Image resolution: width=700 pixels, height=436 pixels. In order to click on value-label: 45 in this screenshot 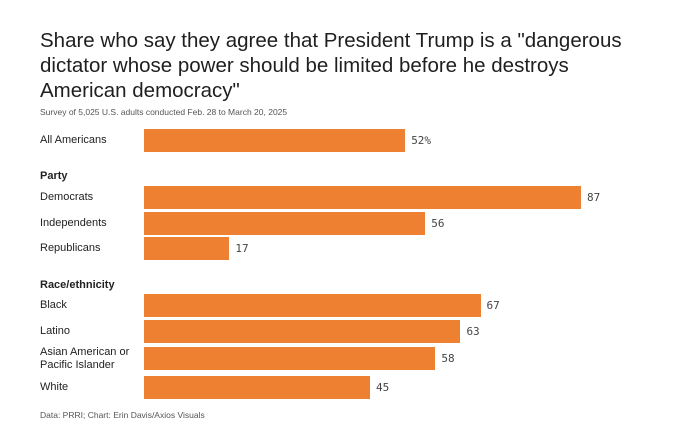, I will do `click(383, 387)`.